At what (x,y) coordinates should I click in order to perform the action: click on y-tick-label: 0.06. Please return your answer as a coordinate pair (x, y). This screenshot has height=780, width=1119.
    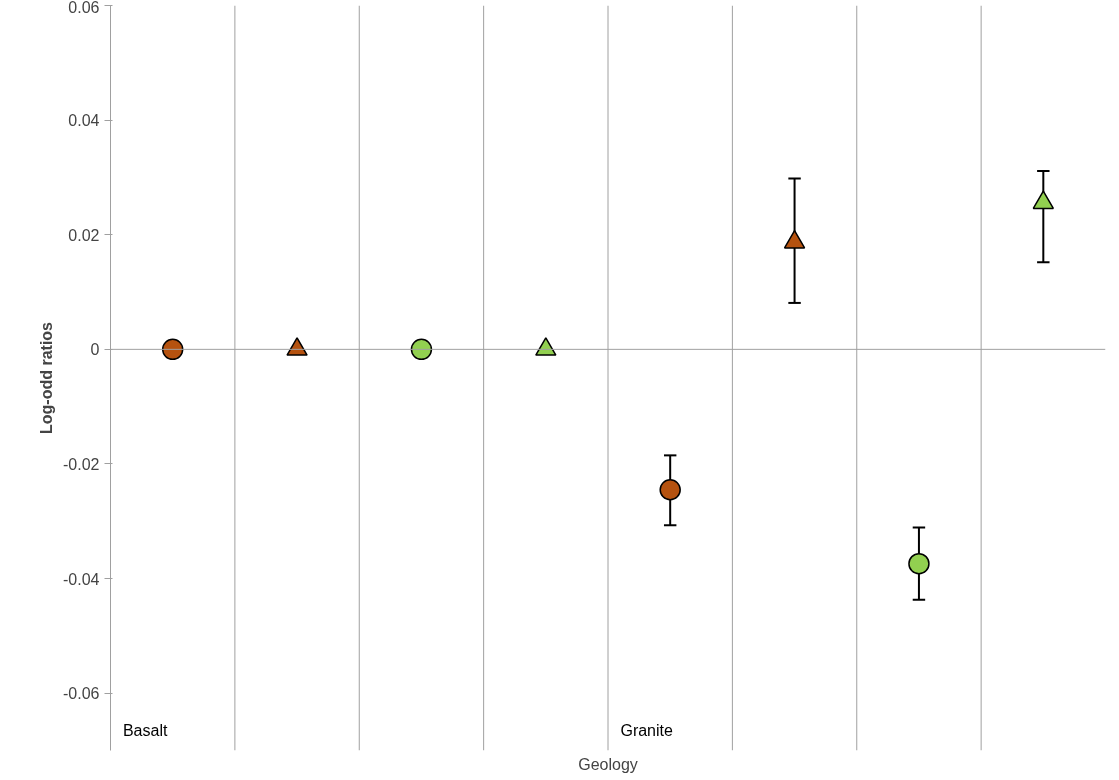
    Looking at the image, I should click on (84, 8).